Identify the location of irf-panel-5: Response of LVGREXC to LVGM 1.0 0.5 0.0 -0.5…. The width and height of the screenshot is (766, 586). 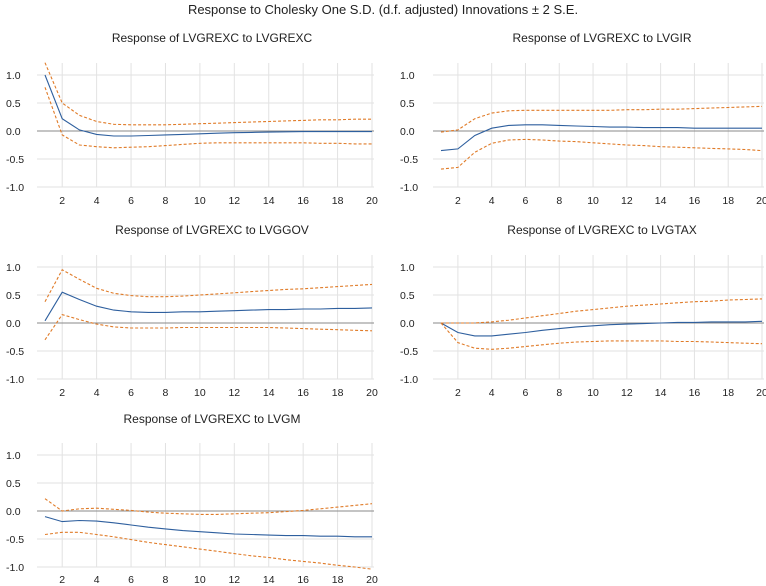
(192, 499).